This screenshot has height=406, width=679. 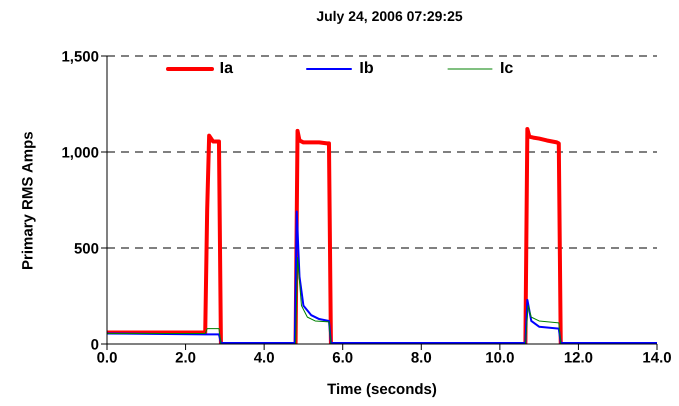 What do you see at coordinates (27, 200) in the screenshot?
I see `y-axis-title: Primary RMS Amps` at bounding box center [27, 200].